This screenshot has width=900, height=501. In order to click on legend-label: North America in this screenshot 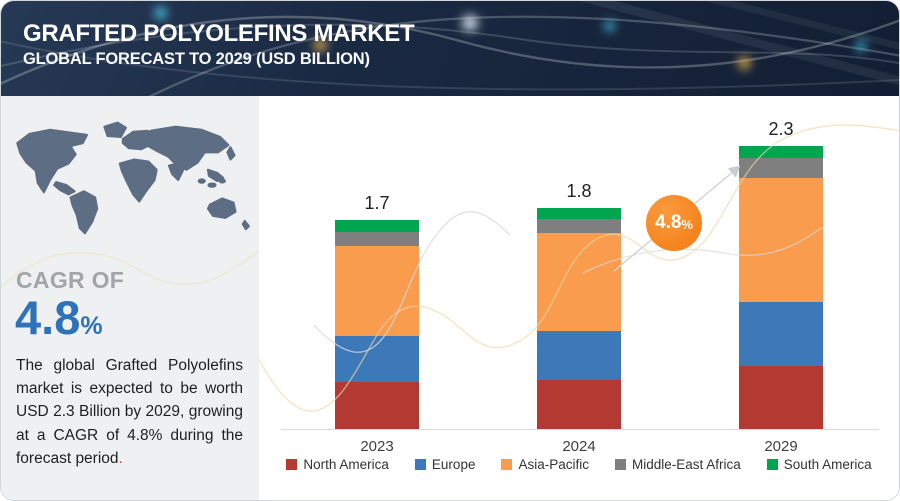, I will do `click(346, 464)`.